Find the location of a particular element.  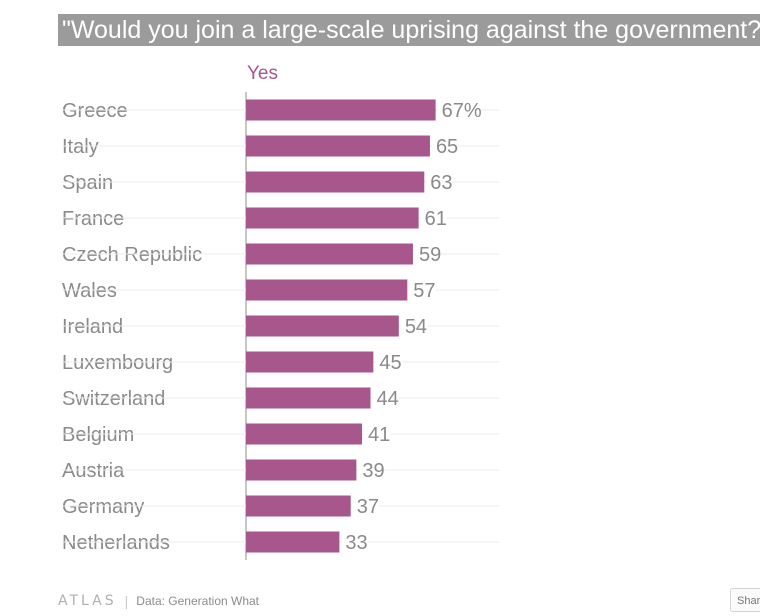

bar-netherlands is located at coordinates (293, 542).